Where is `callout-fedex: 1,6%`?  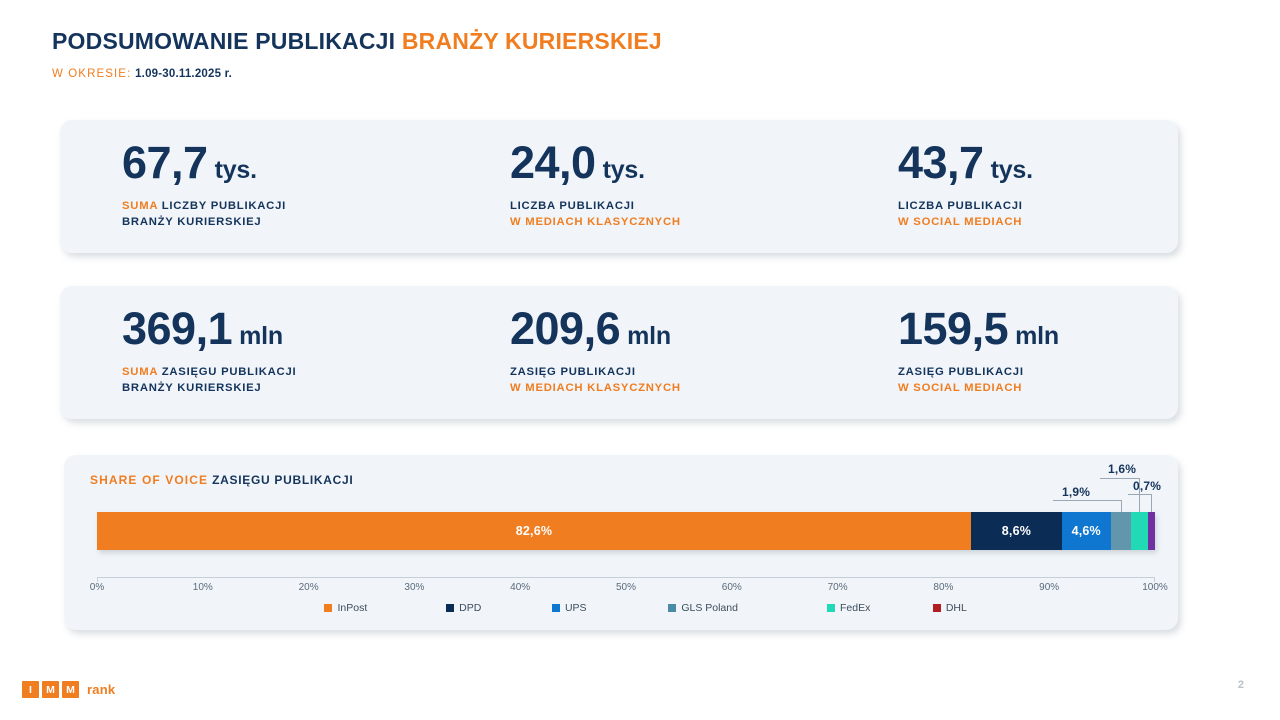
callout-fedex: 1,6% is located at coordinates (1122, 469).